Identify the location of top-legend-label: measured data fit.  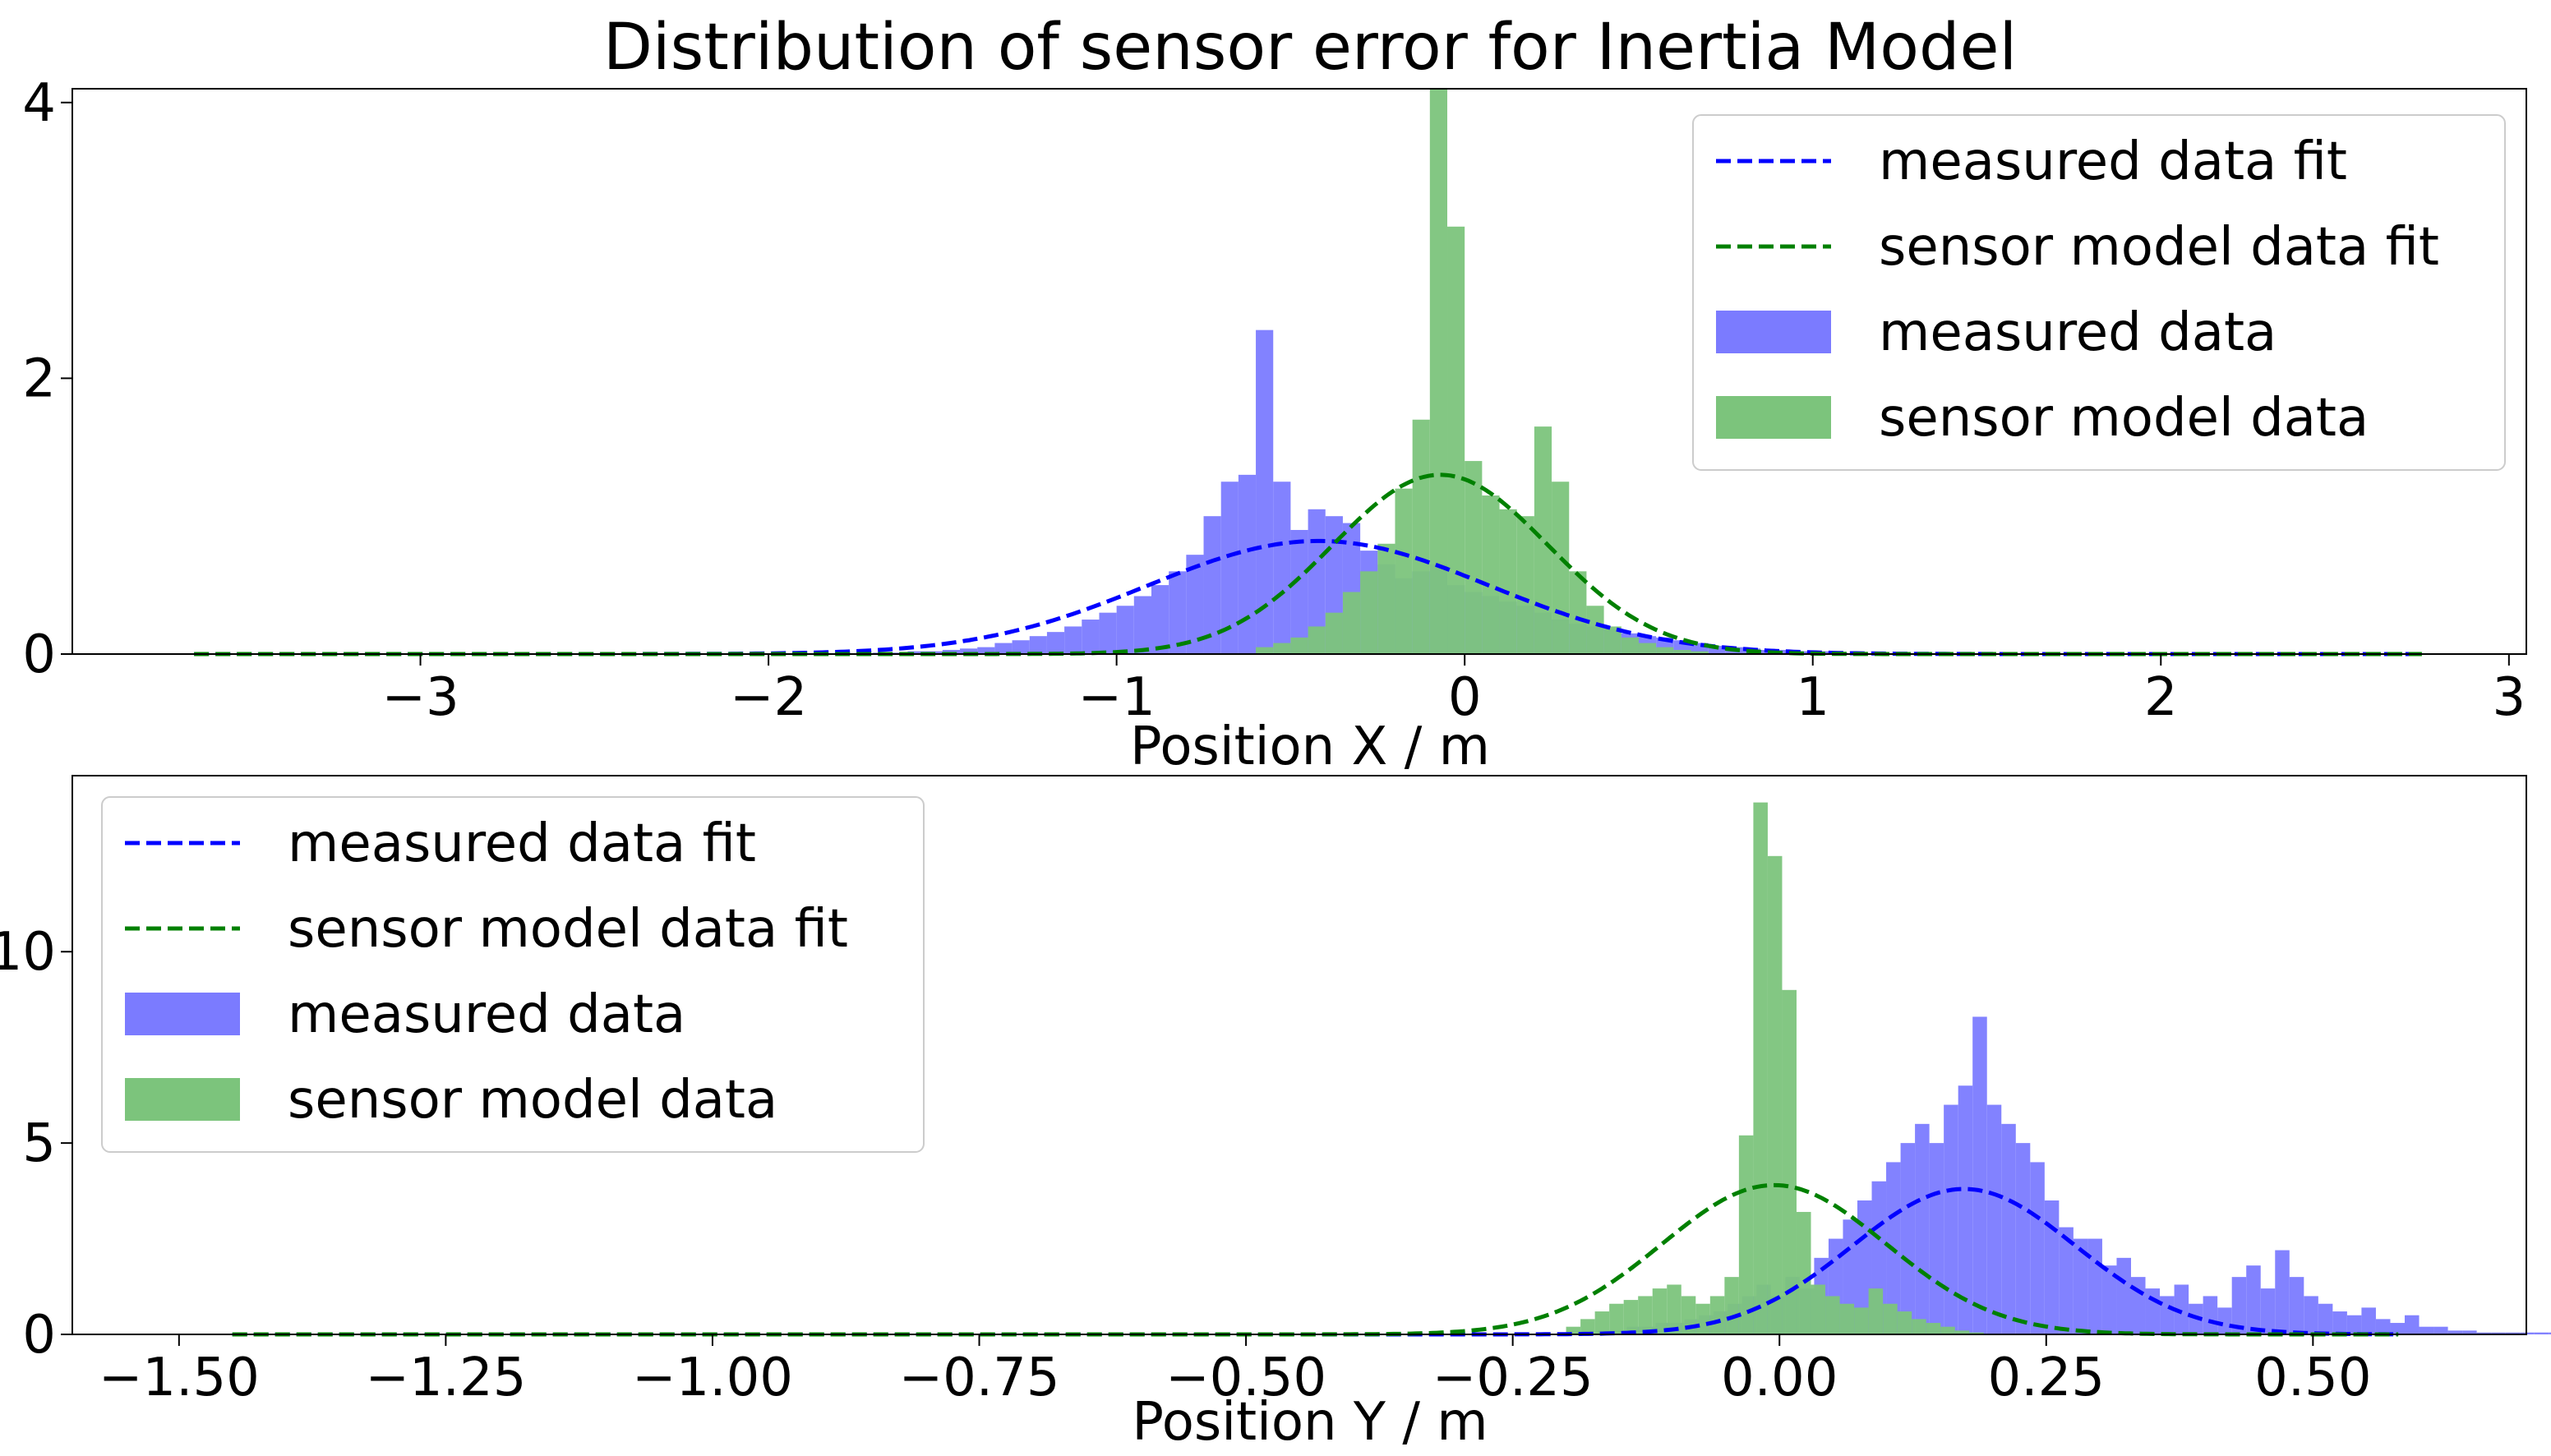
(2113, 161).